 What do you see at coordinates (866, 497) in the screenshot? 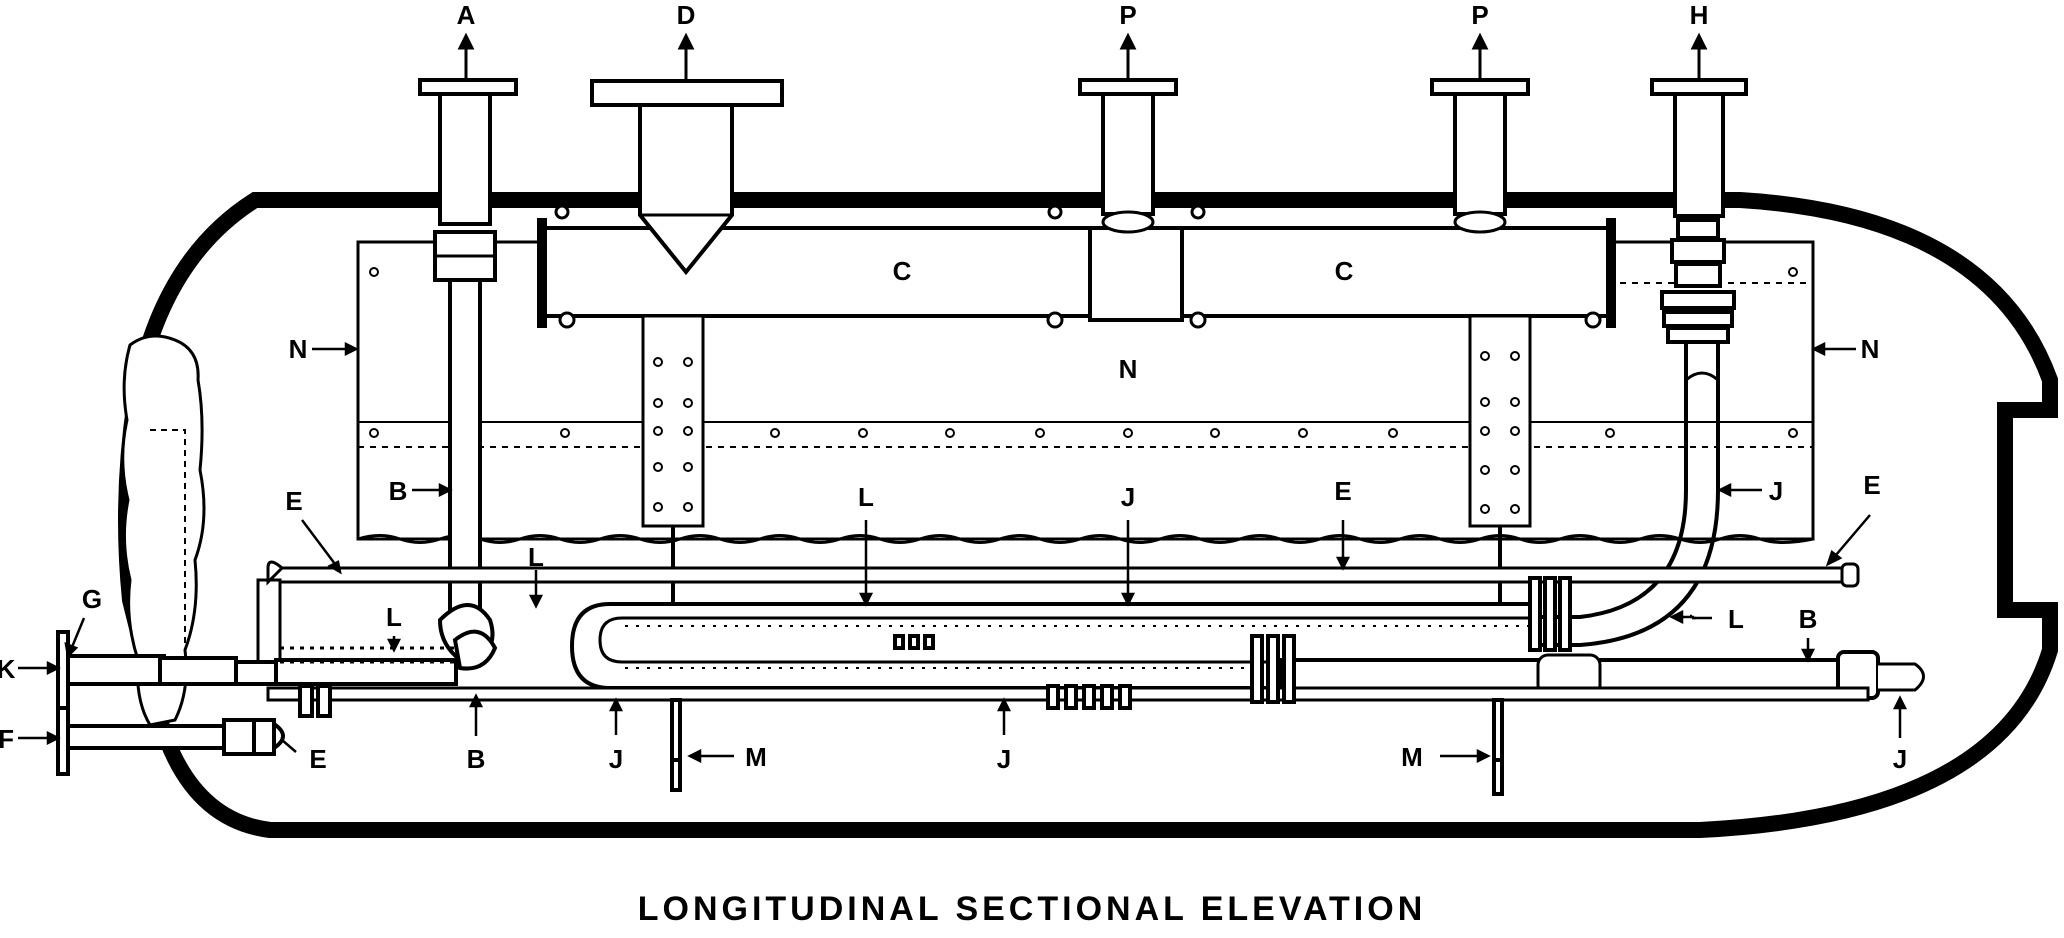
I see `label-l-center: L` at bounding box center [866, 497].